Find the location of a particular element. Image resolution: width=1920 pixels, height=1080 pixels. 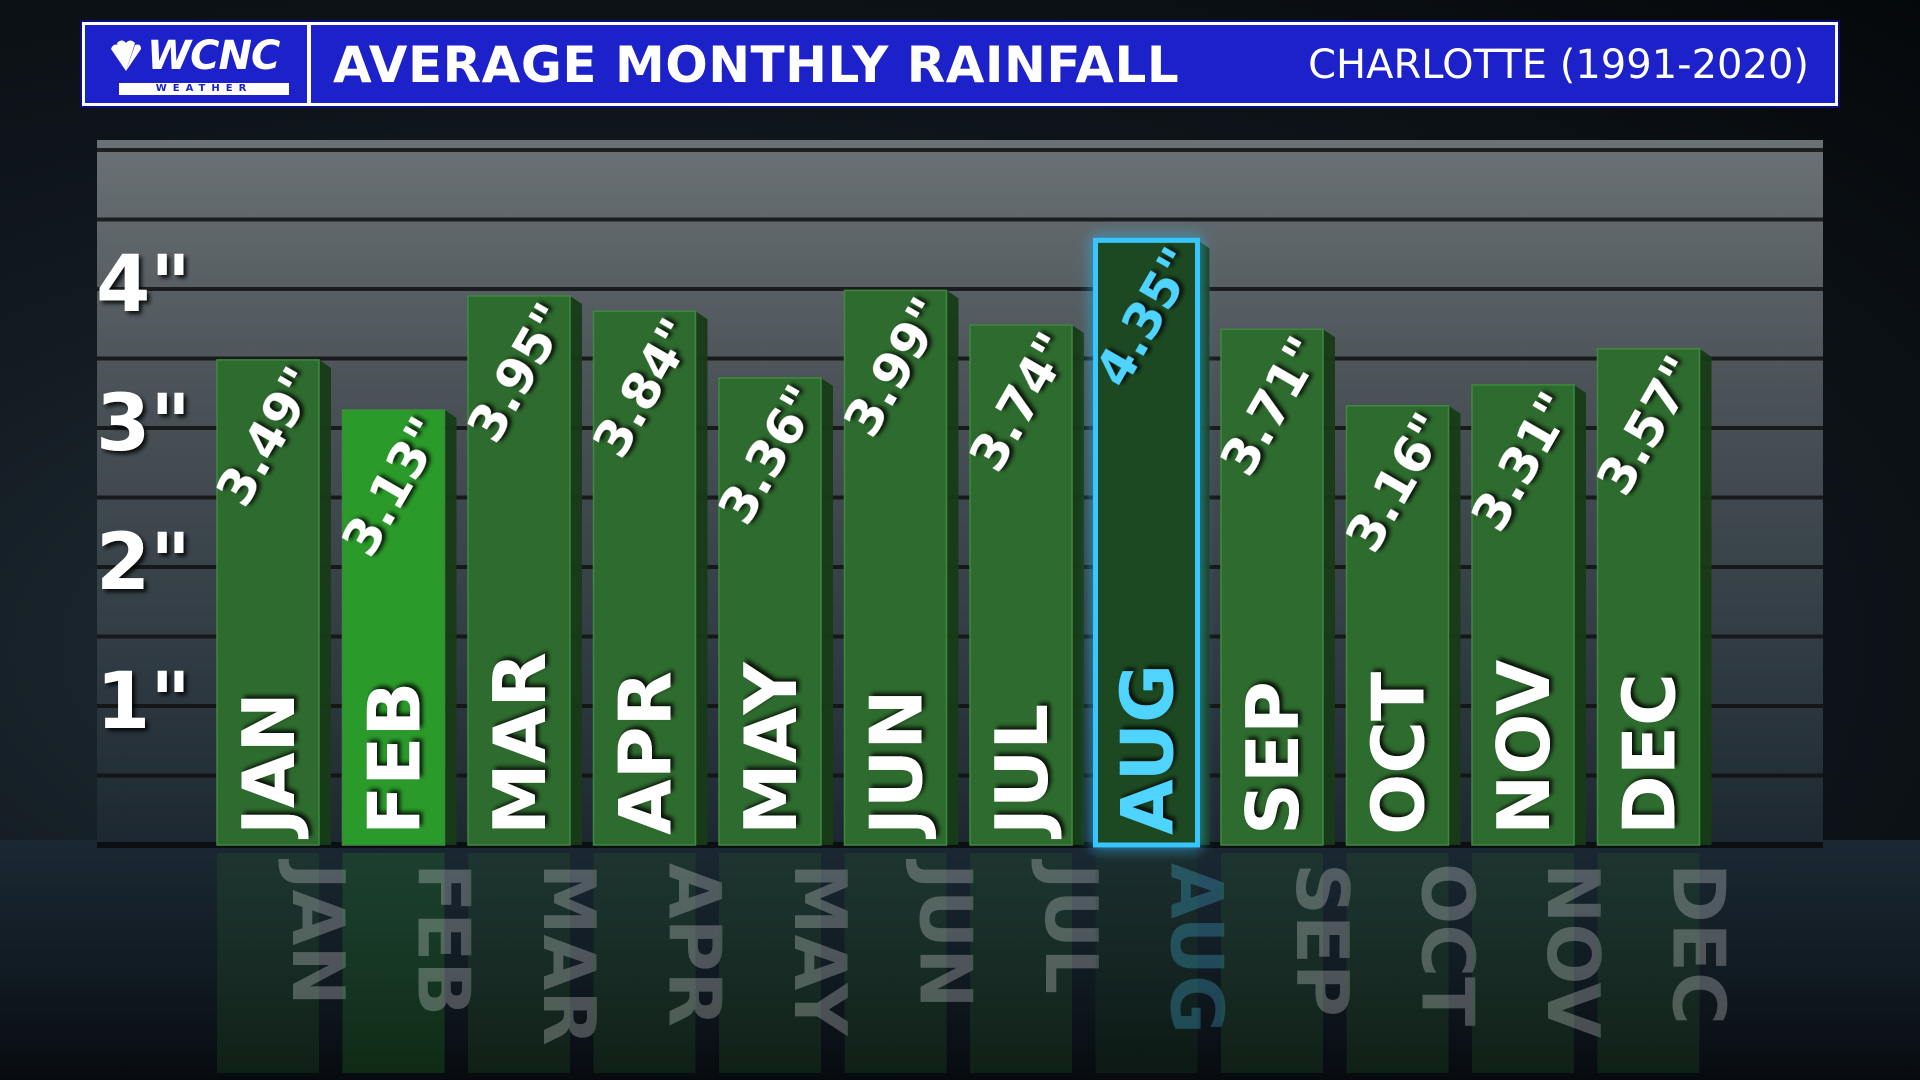

category-reflection: NOV is located at coordinates (1573, 951).